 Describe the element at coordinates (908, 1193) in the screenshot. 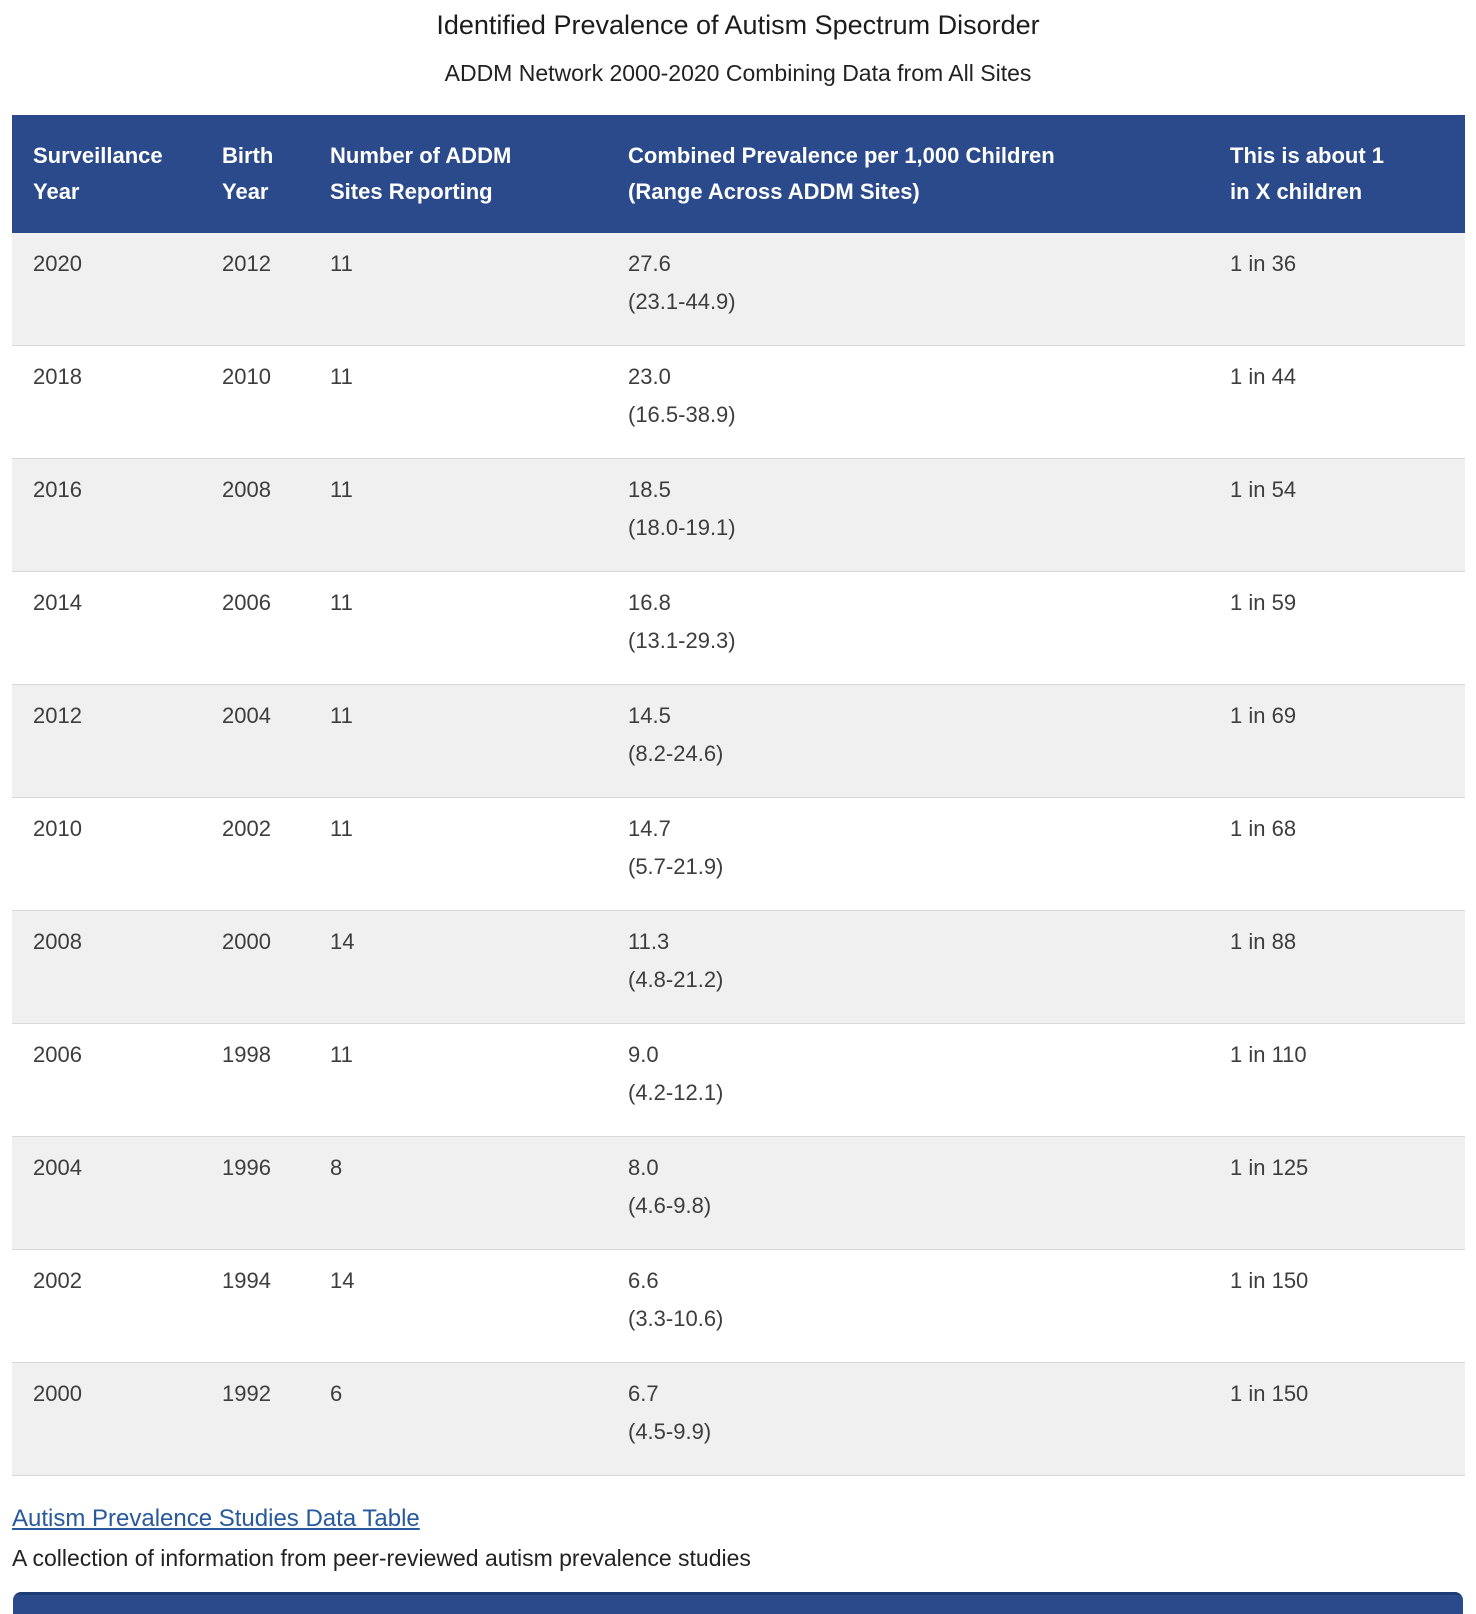

I see `cell-prevalence: 8.0 (4.6-9.8)` at that location.